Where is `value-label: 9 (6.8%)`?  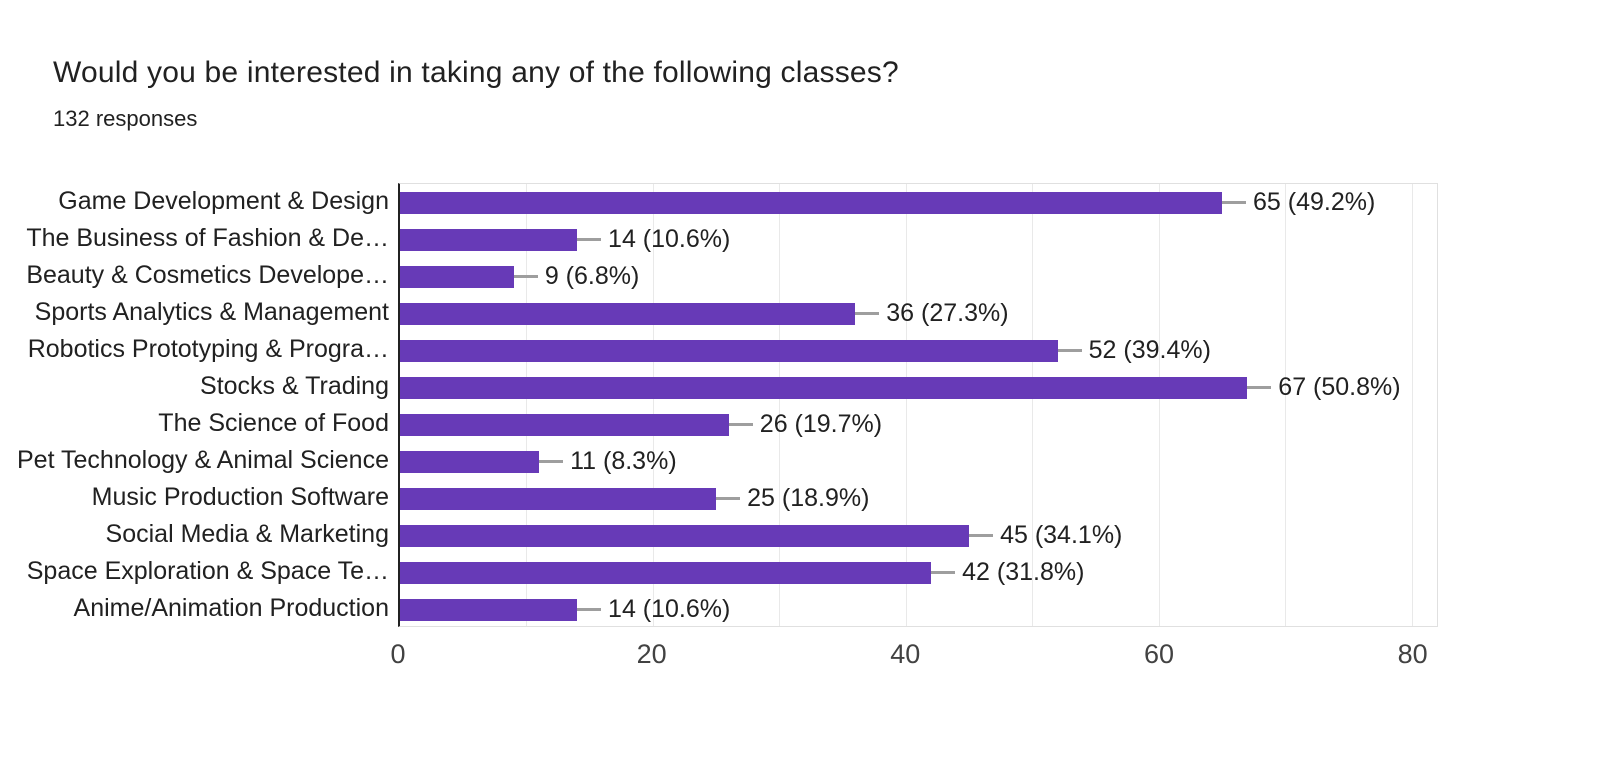
value-label: 9 (6.8%) is located at coordinates (592, 276).